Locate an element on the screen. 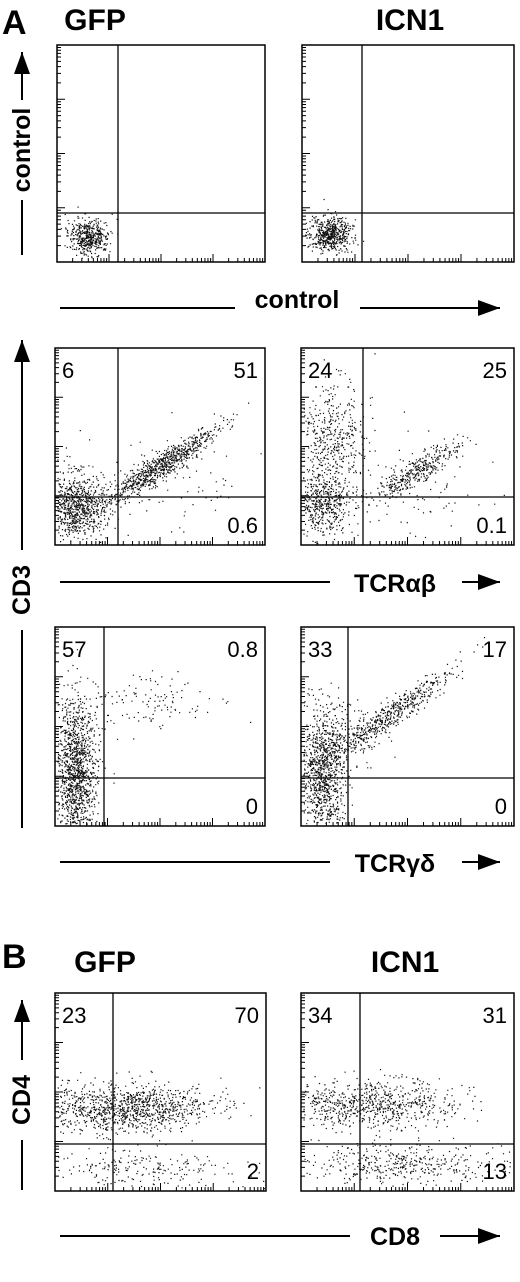 The width and height of the screenshot is (520, 1282). quadrant-percent: 34 is located at coordinates (320, 1015).